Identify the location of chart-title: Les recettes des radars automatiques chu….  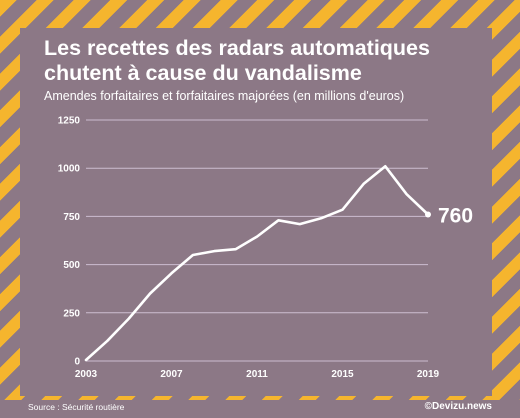
(237, 60).